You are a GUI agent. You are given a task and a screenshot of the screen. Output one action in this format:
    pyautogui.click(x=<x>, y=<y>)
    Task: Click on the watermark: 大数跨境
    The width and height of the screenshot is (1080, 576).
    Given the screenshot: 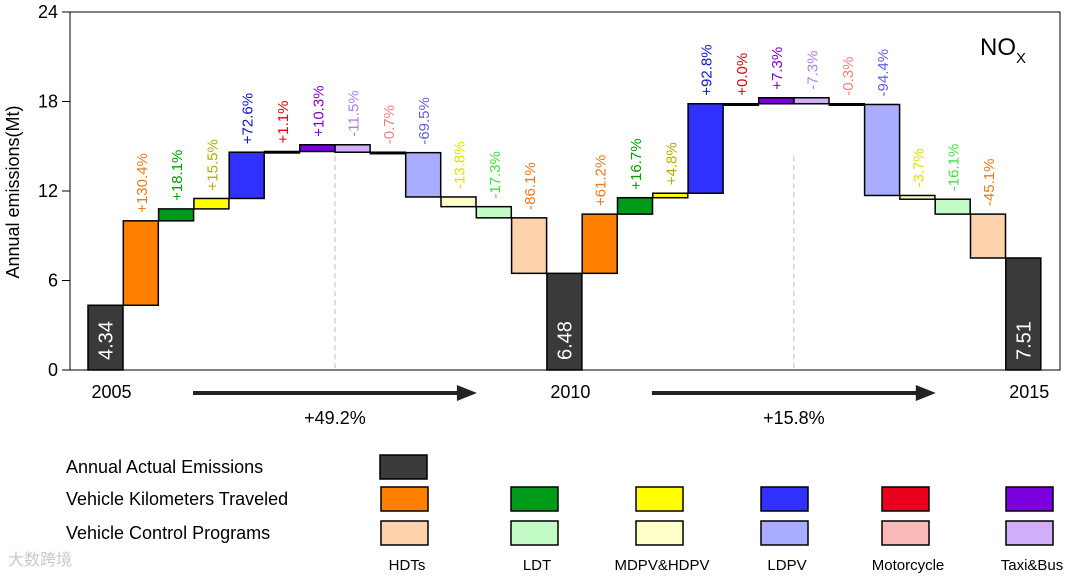 What is the action you would take?
    pyautogui.click(x=40, y=559)
    